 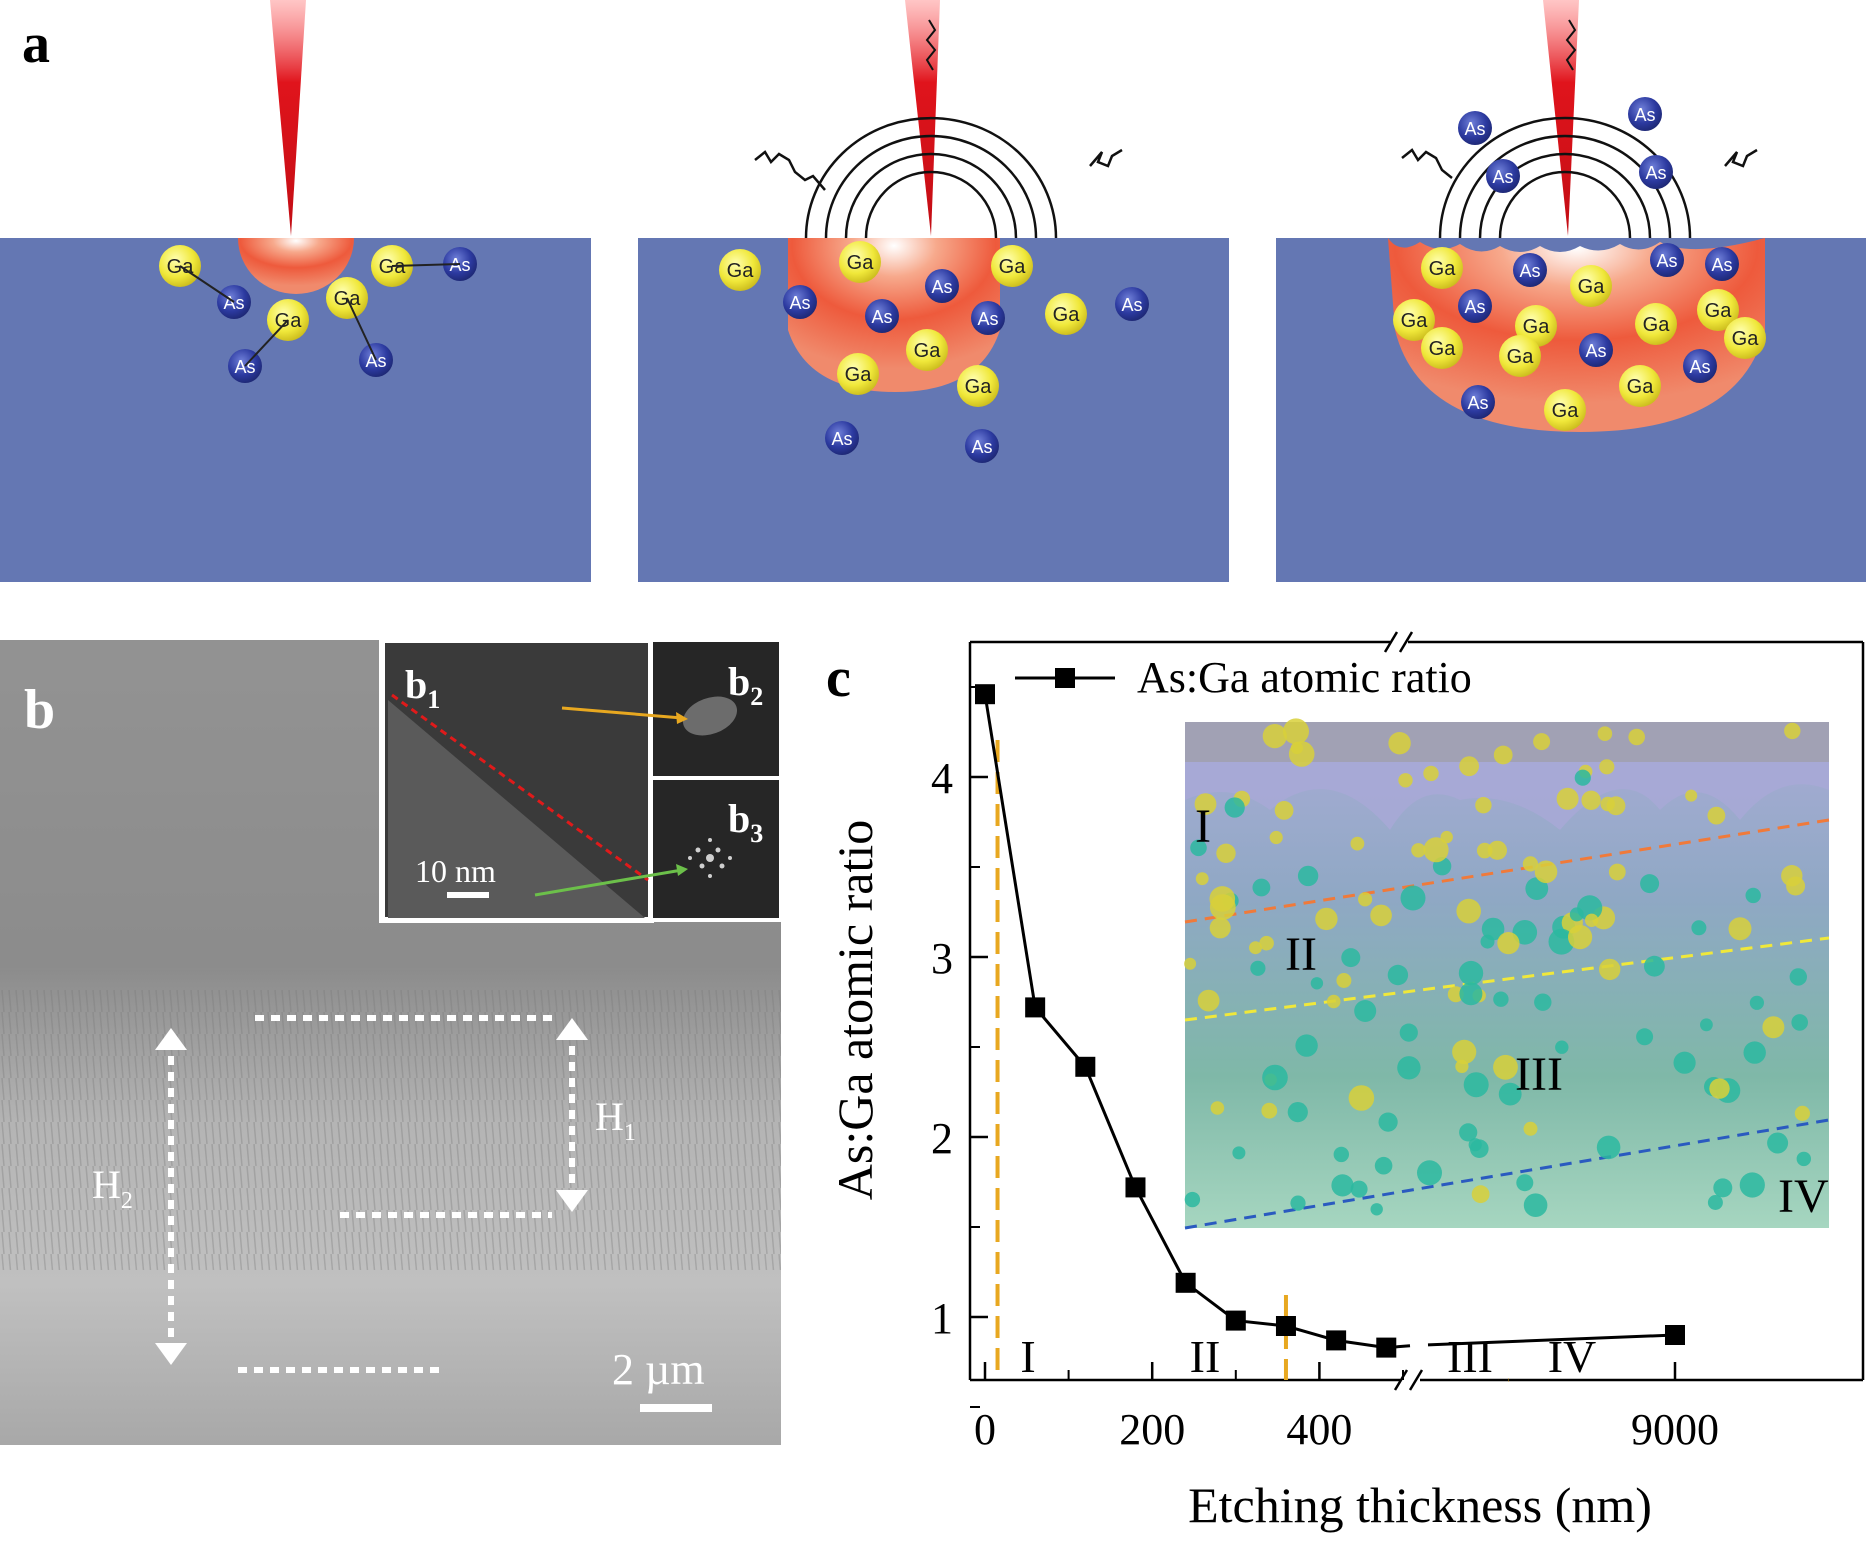 I want to click on y-tick-label: 1, so click(x=942, y=1318).